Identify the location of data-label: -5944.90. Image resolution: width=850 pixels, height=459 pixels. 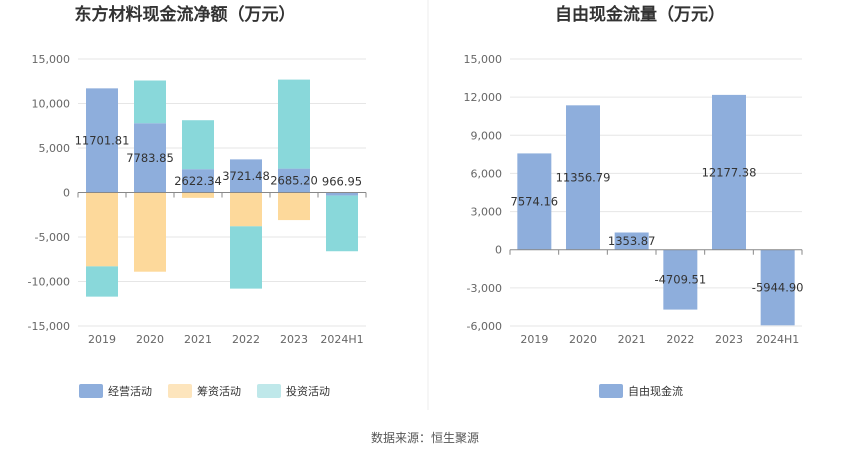
(778, 288).